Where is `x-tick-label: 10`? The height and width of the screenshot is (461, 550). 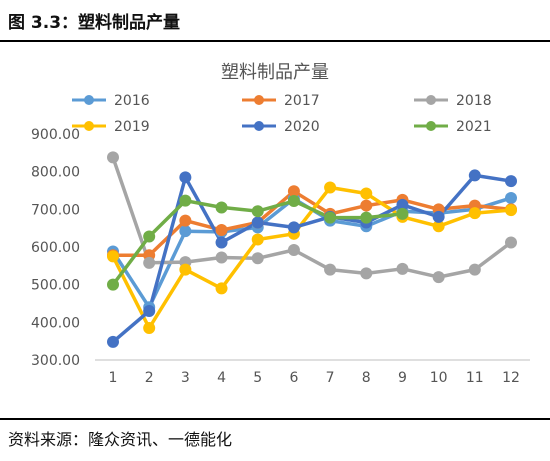 x-tick-label: 10 is located at coordinates (439, 378).